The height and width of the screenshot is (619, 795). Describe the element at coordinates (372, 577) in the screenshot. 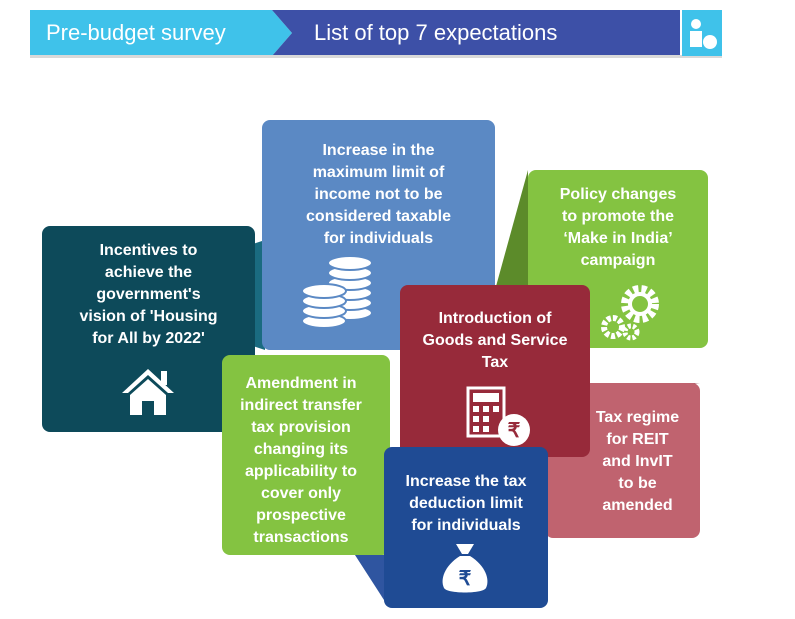

I see `connector` at that location.